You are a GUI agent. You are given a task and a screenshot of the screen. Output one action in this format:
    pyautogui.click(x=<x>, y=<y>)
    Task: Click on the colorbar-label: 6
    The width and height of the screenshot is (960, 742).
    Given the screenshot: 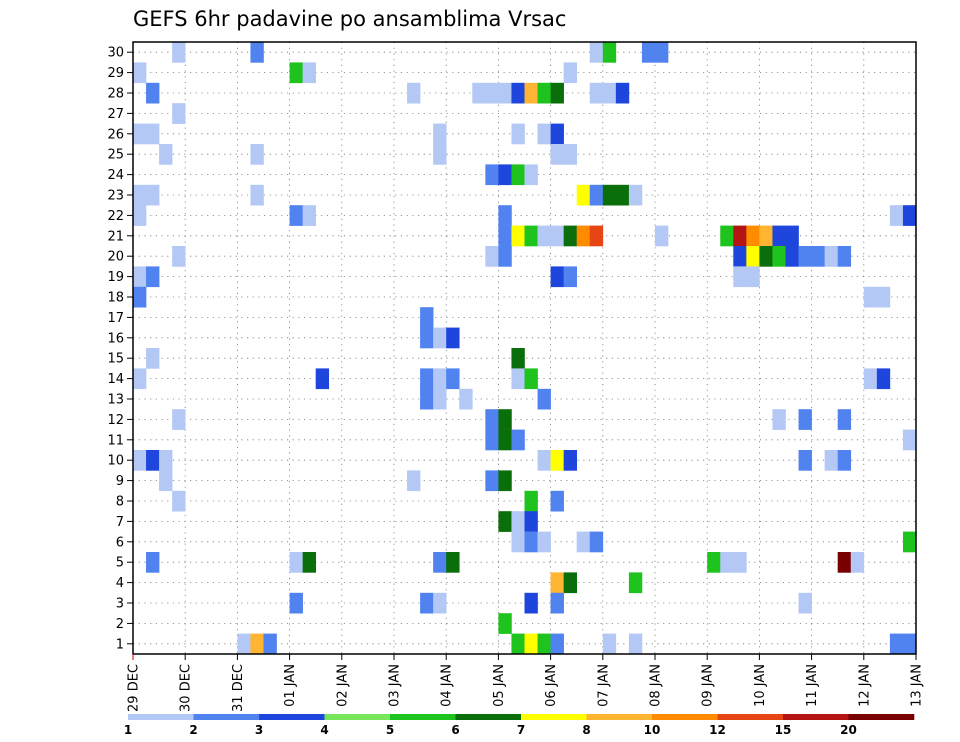 What is the action you would take?
    pyautogui.click(x=455, y=730)
    